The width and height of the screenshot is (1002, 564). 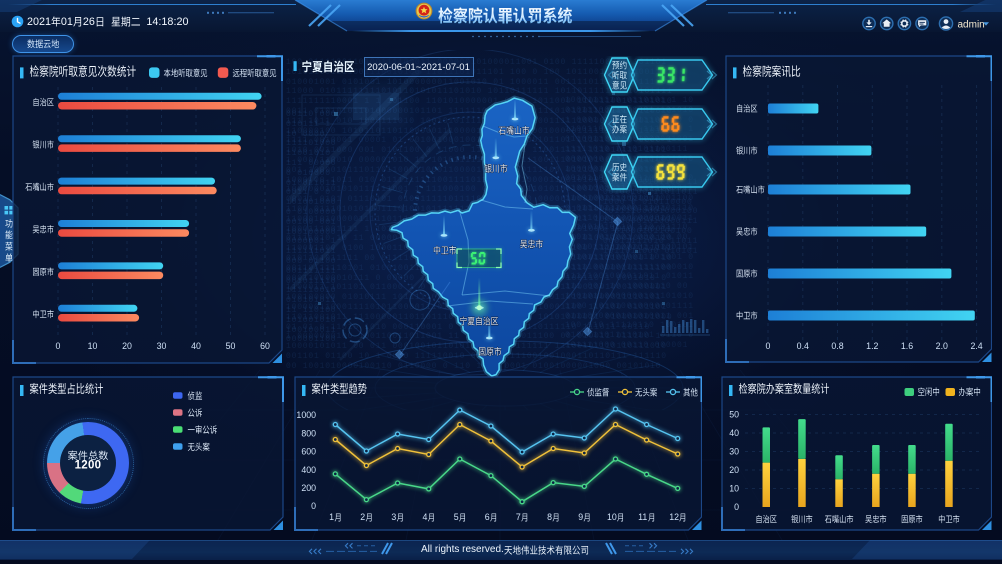 I want to click on svg-text: 6, so click(x=487, y=517).